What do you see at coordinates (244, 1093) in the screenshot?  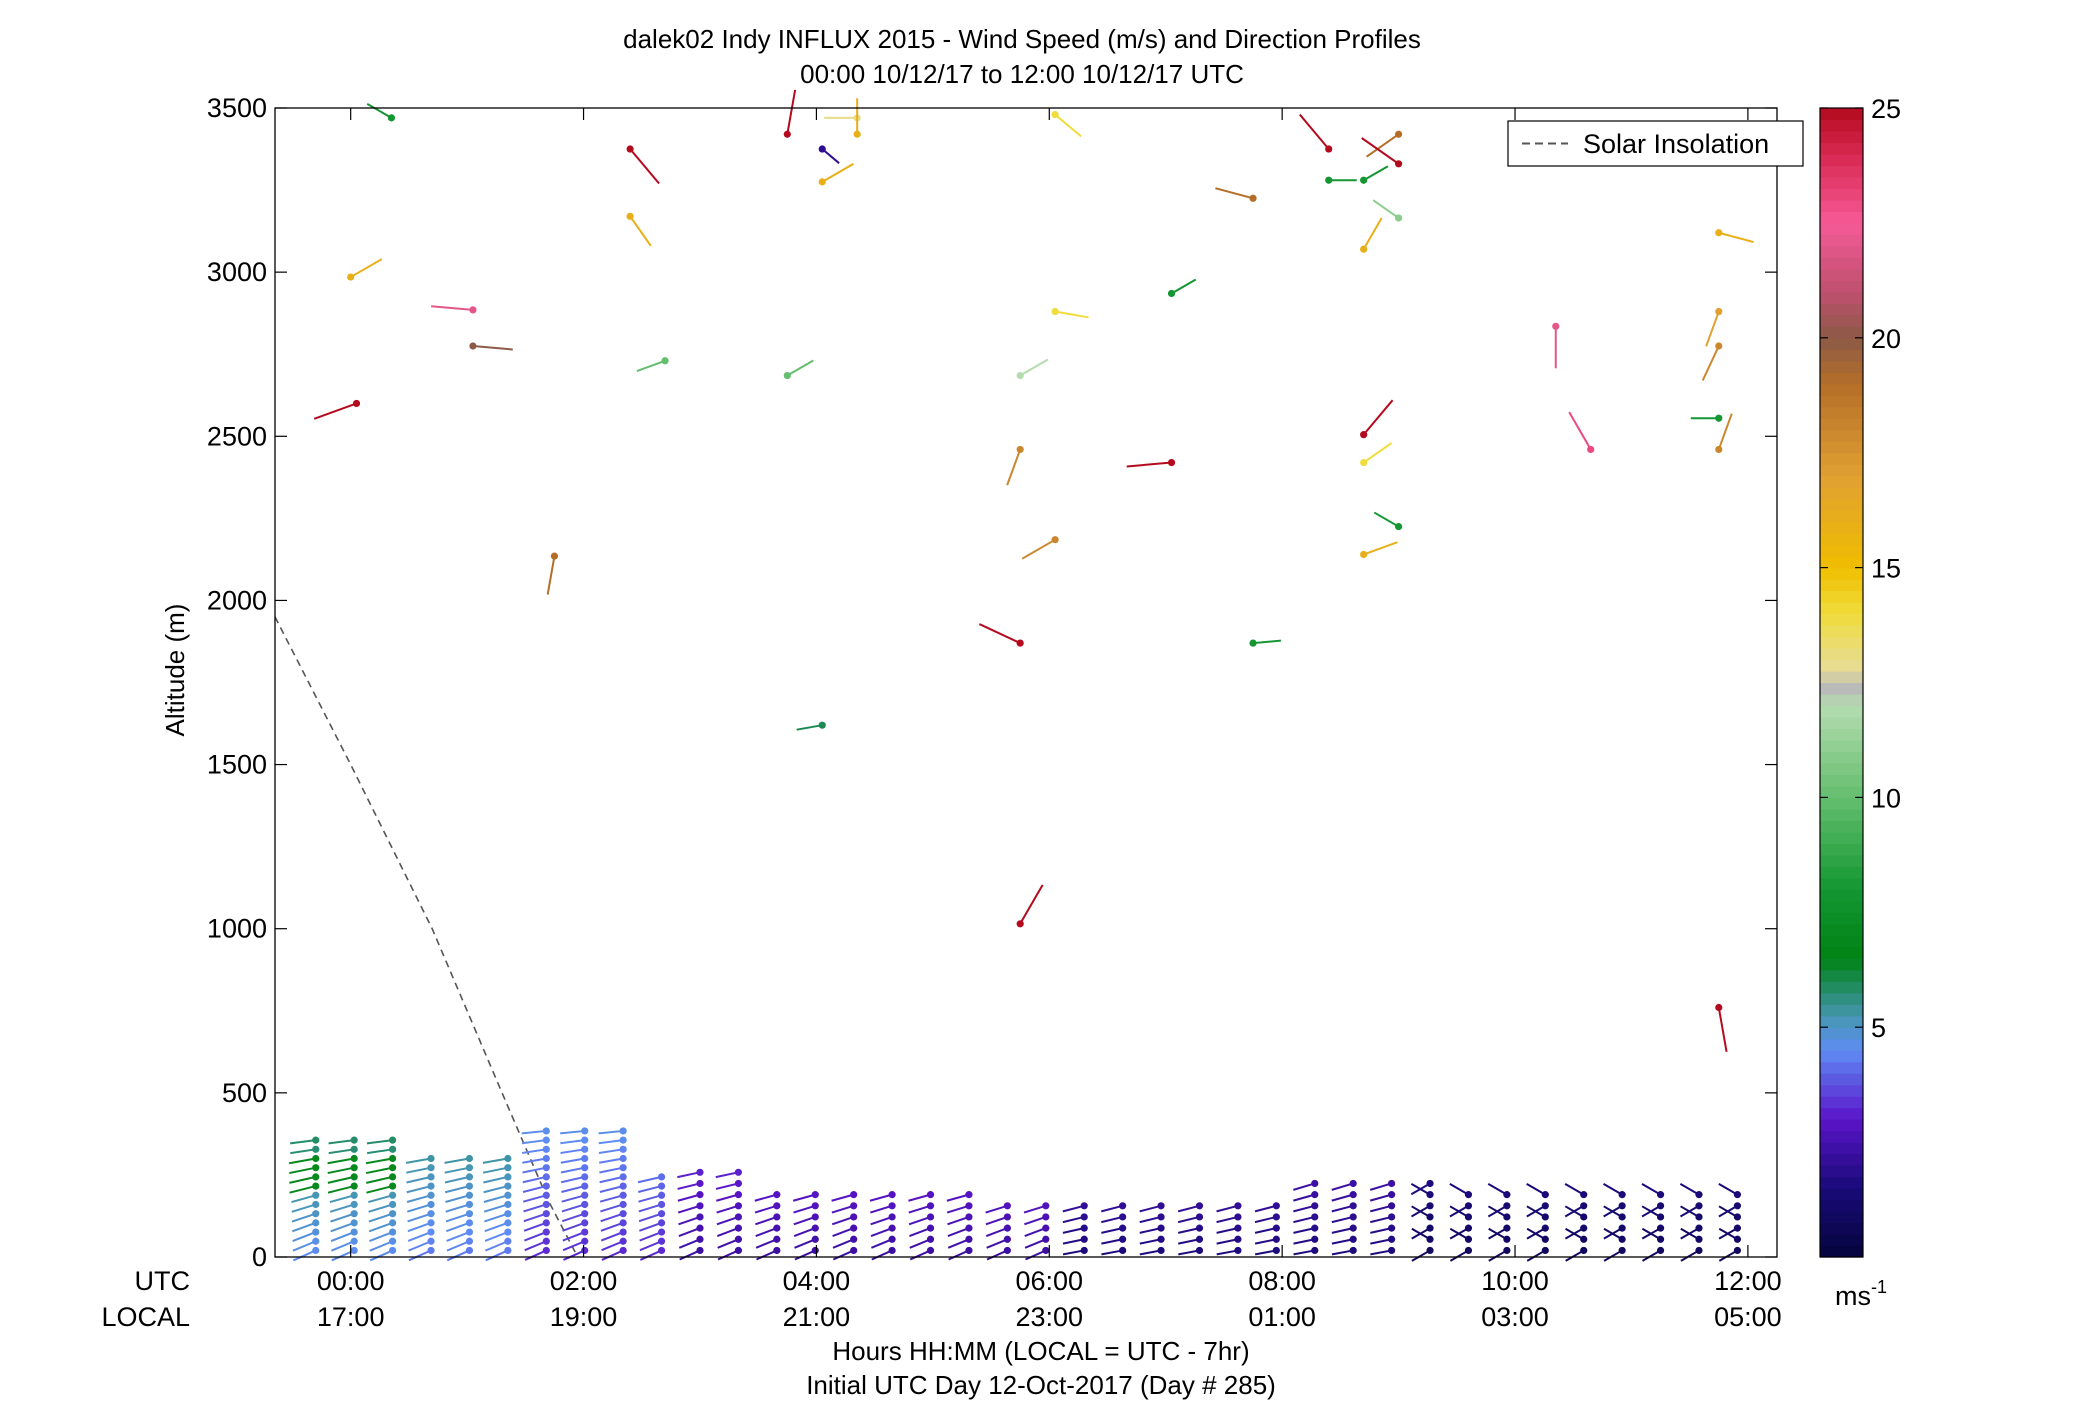 I see `y-tick-label: 500` at bounding box center [244, 1093].